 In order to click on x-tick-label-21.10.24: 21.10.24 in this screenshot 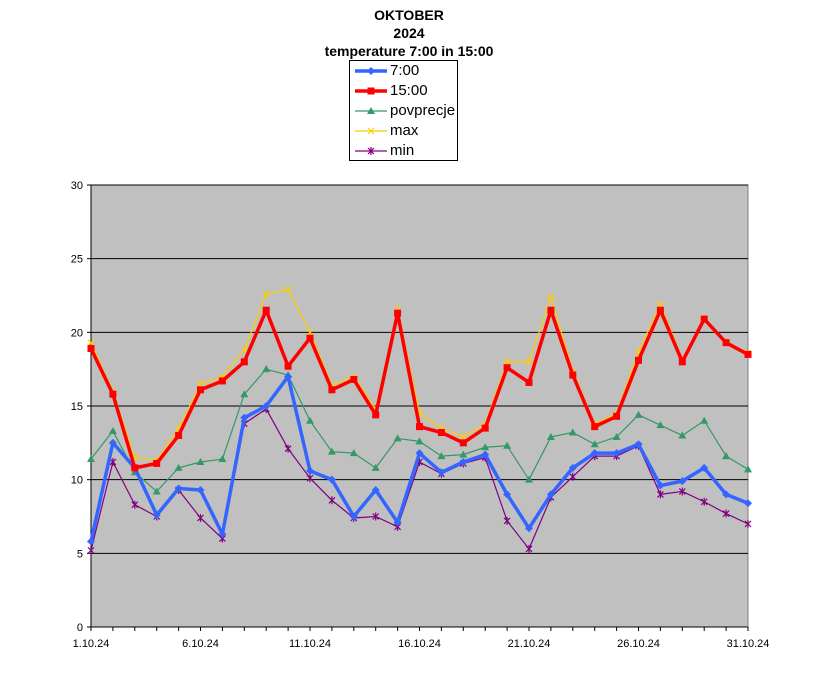, I will do `click(529, 644)`.